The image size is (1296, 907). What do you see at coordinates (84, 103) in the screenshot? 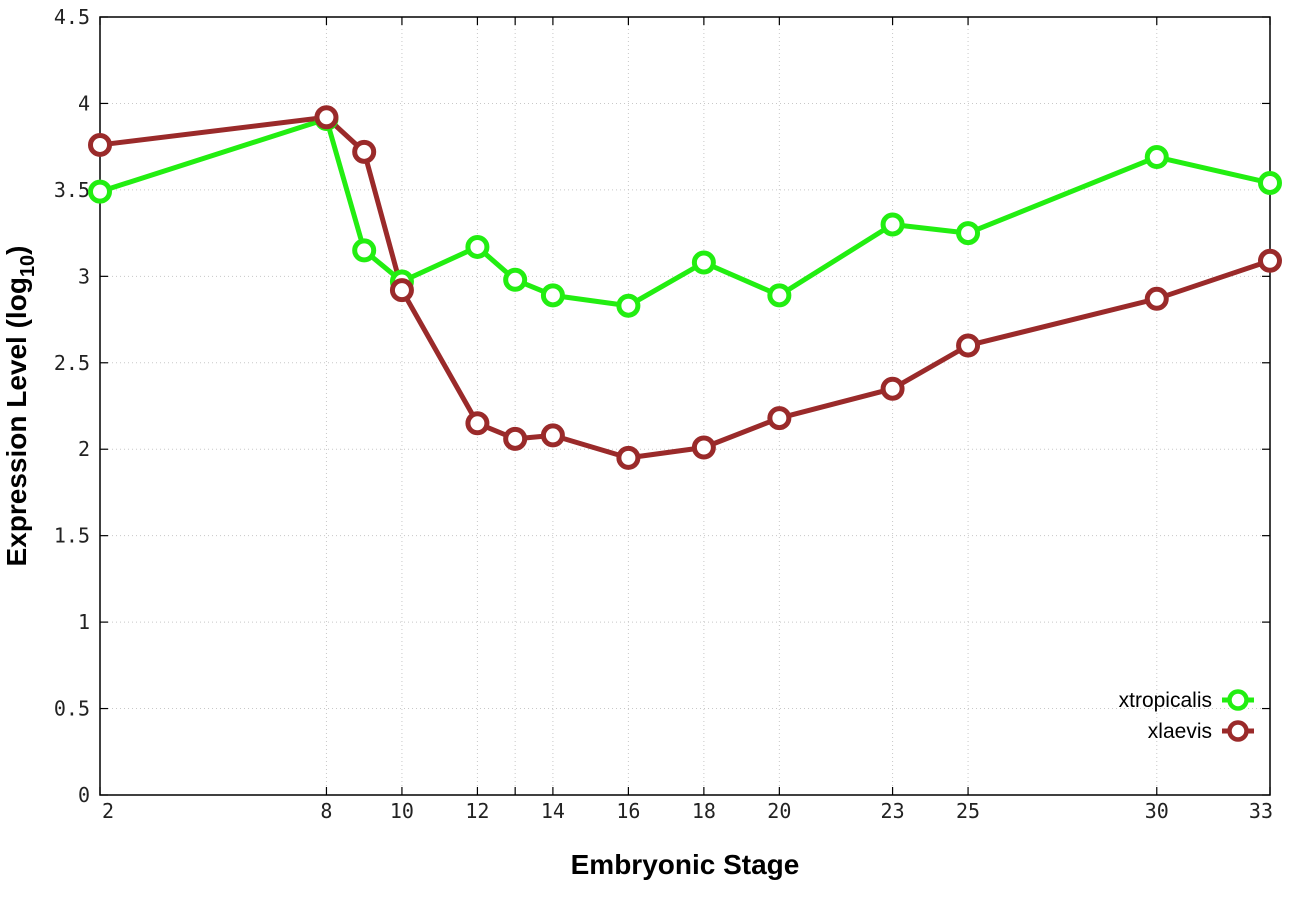
I see `y-tick-label-4: 4` at bounding box center [84, 103].